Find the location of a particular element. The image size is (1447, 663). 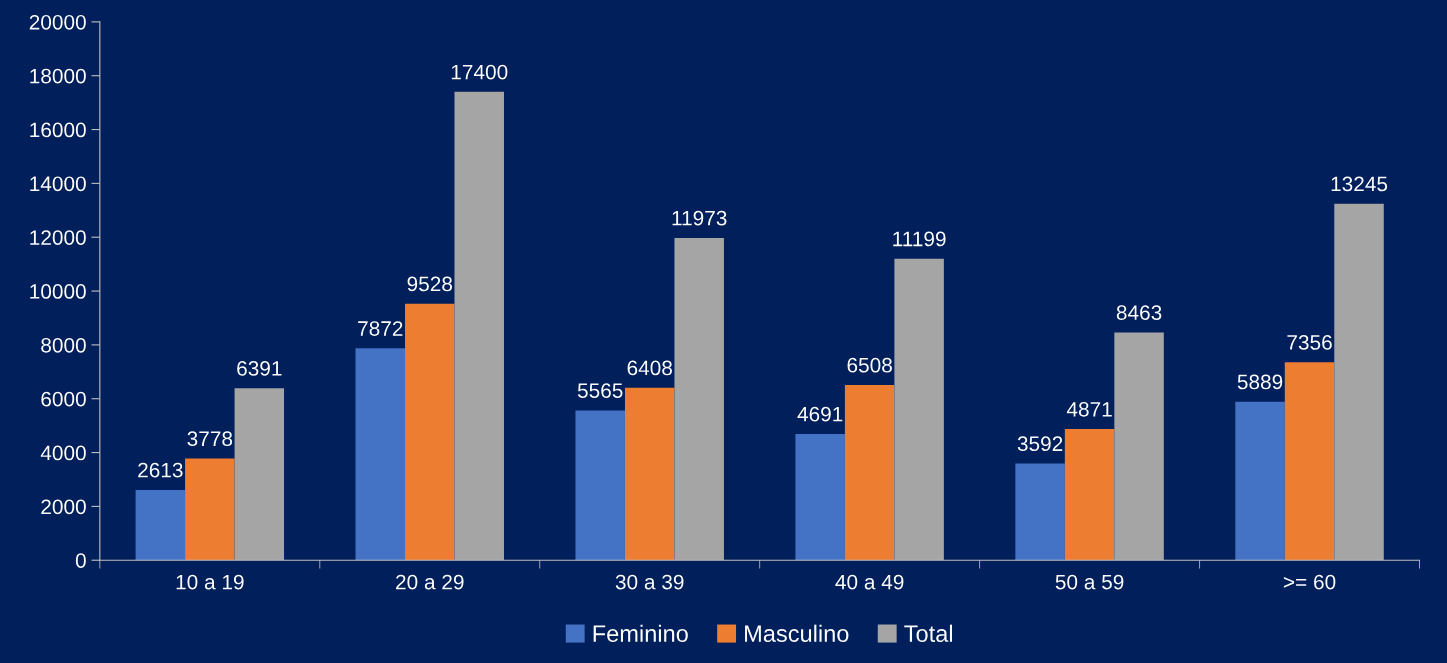

data-label: 5565 is located at coordinates (600, 390).